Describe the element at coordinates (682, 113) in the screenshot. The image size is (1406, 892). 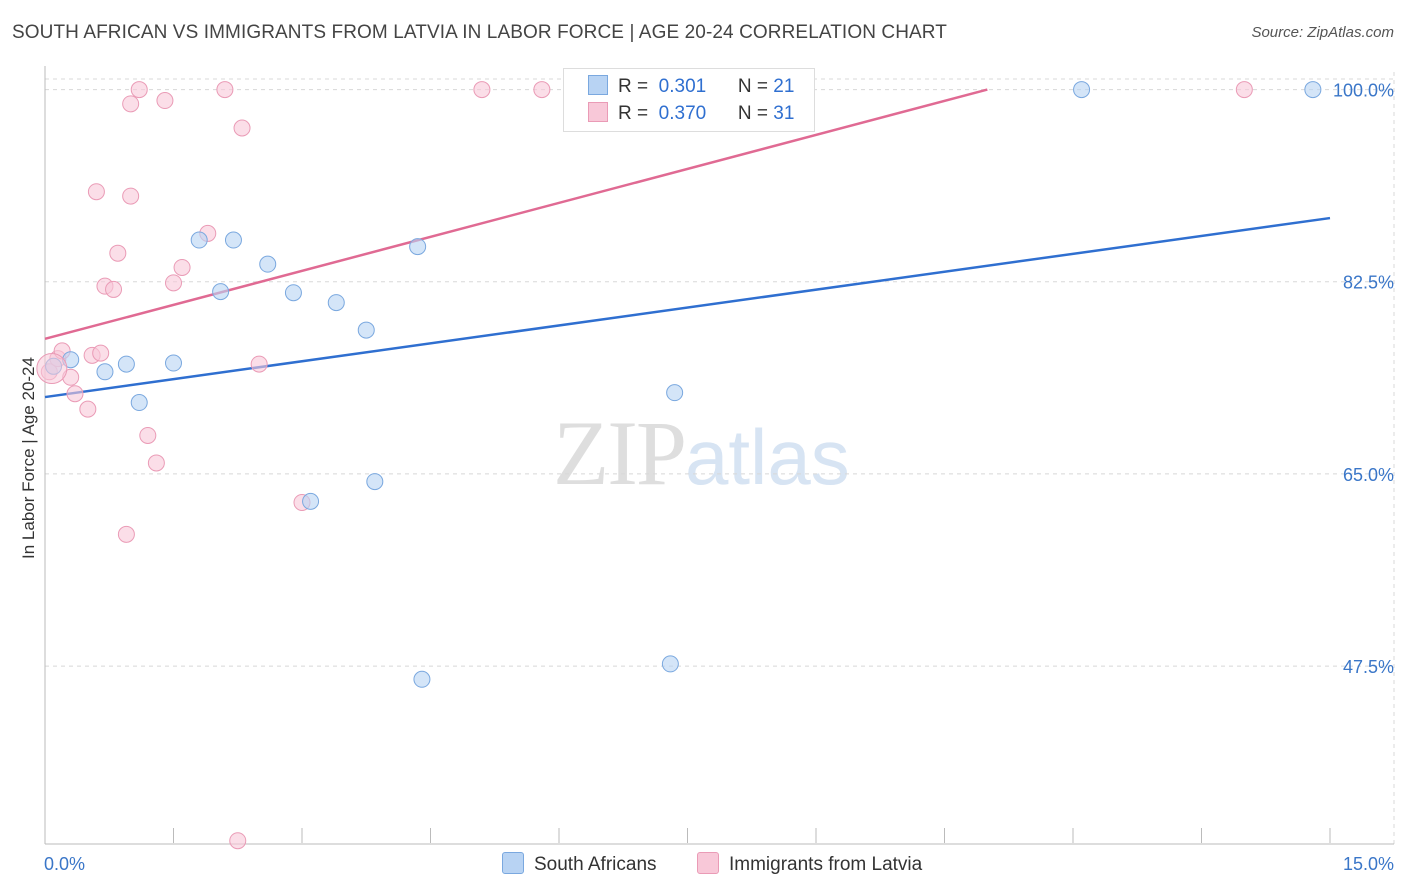
I see `legend-r-value: 0.370` at that location.